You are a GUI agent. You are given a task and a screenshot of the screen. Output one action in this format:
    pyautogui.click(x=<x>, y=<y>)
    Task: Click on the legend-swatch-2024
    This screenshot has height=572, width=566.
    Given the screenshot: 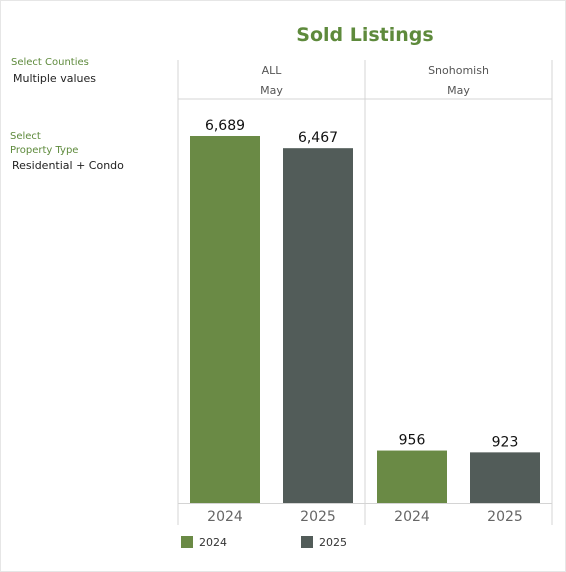 What is the action you would take?
    pyautogui.click(x=187, y=542)
    